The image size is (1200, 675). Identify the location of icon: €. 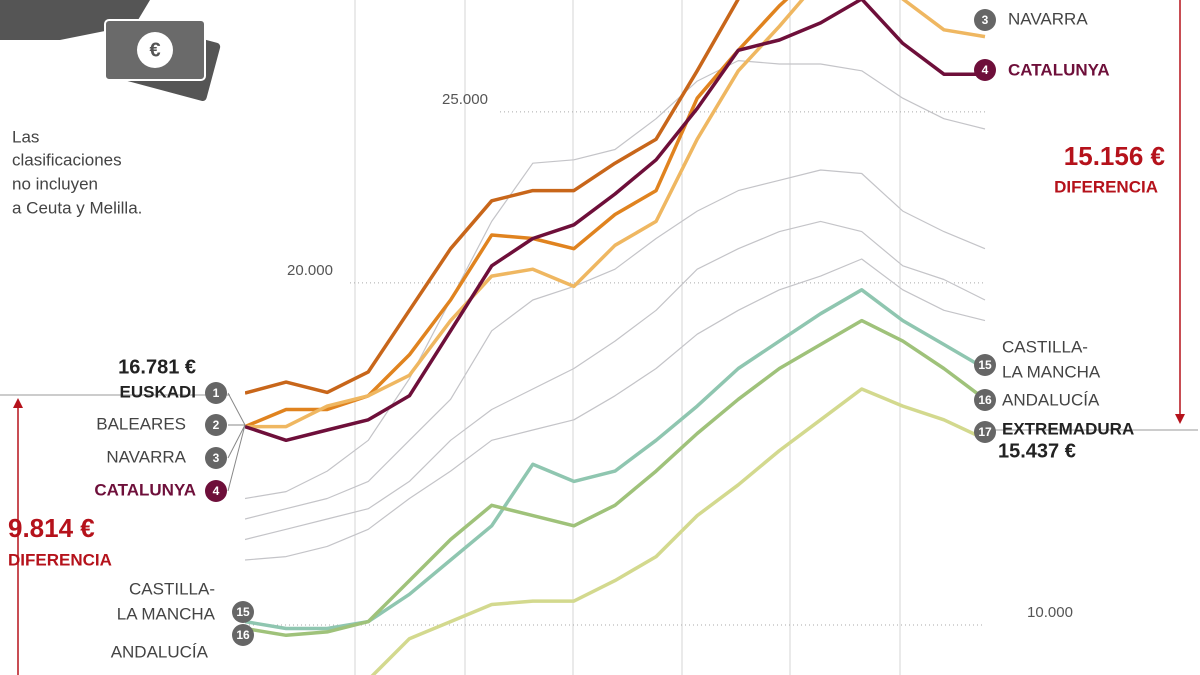
(110, 51).